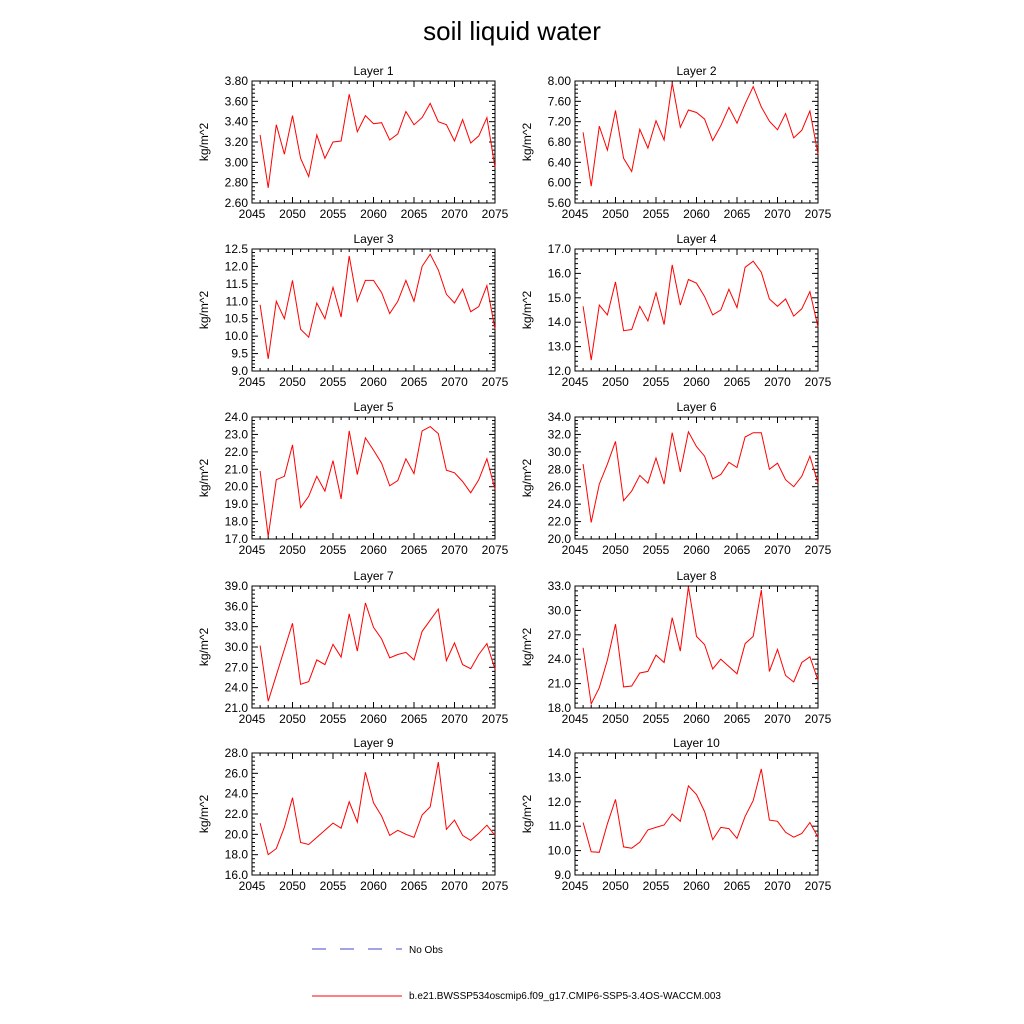 This screenshot has width=1024, height=1024. Describe the element at coordinates (373, 407) in the screenshot. I see `panel-title: Layer 5` at that location.